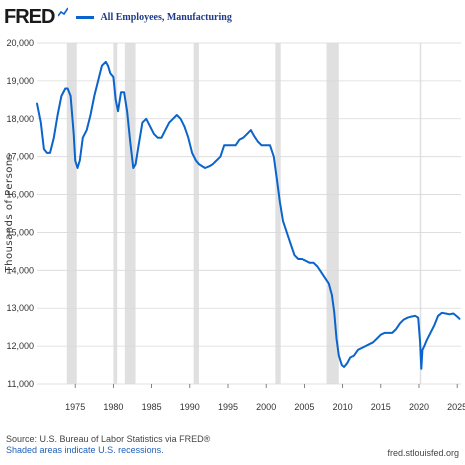 This screenshot has height=465, width=465. What do you see at coordinates (20, 119) in the screenshot?
I see `y-tick-label-7: 18,000` at bounding box center [20, 119].